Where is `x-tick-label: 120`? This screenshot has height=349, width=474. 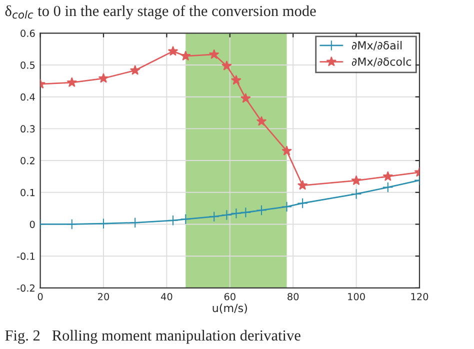
x-tick-label: 120 is located at coordinates (419, 296).